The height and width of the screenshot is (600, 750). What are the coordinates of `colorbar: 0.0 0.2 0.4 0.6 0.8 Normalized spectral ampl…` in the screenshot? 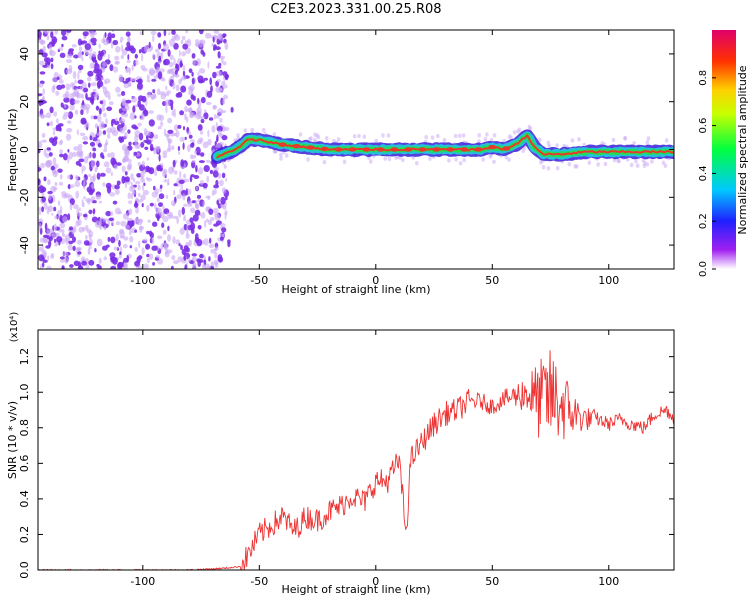 It's located at (723, 153).